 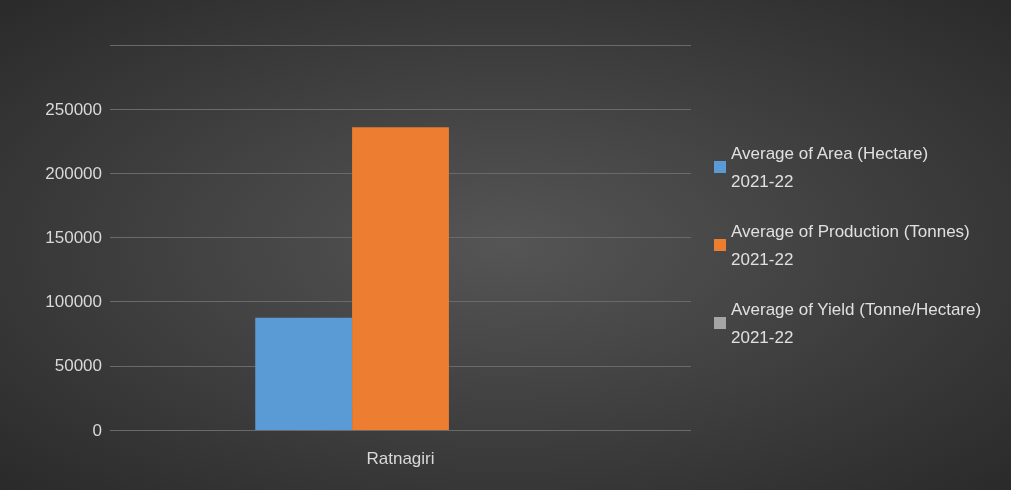 I want to click on y-tick-label: 100000, so click(x=73, y=302).